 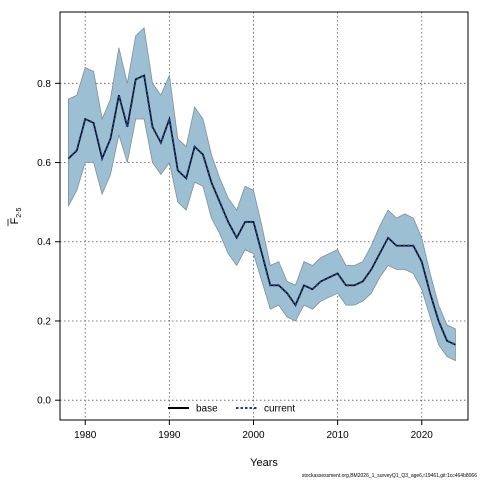 I want to click on y-tick-label: 0.4, so click(x=44, y=242).